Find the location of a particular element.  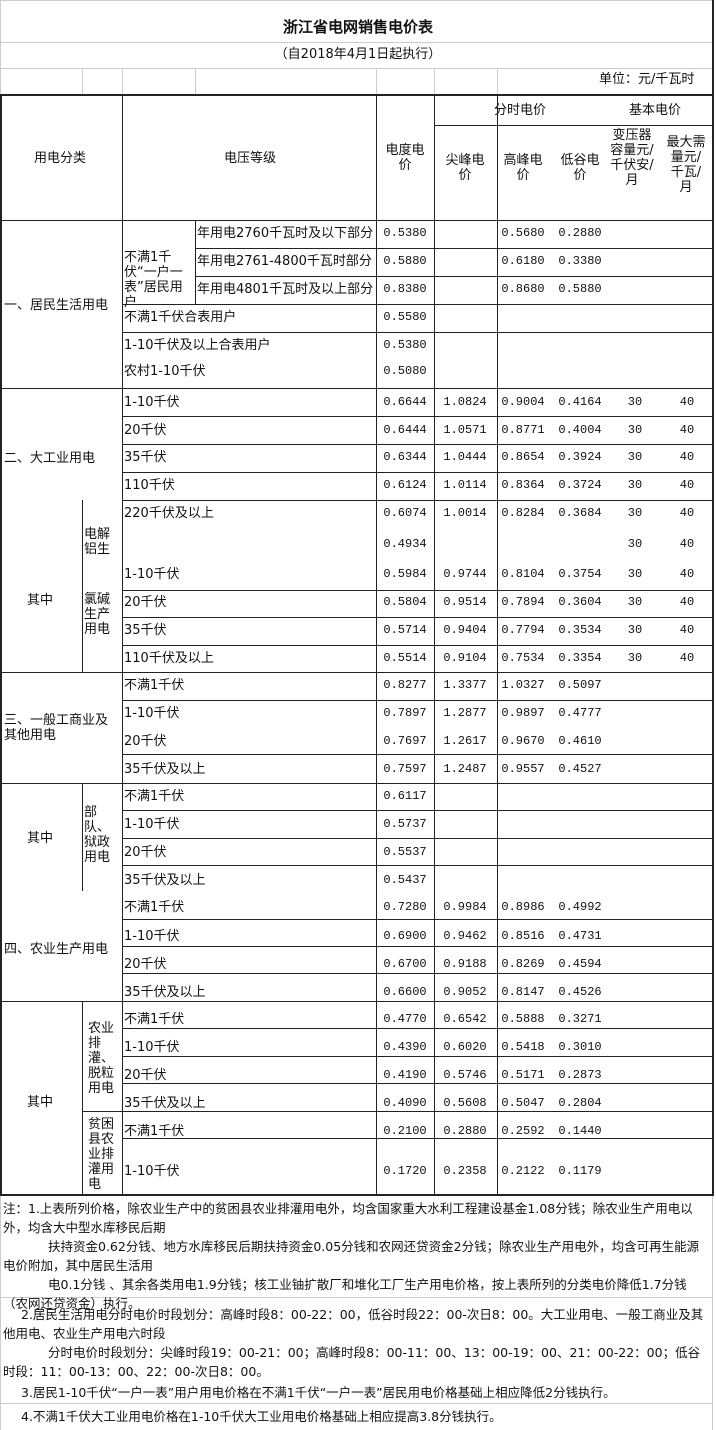

energy-price: 0.6600 is located at coordinates (405, 992).